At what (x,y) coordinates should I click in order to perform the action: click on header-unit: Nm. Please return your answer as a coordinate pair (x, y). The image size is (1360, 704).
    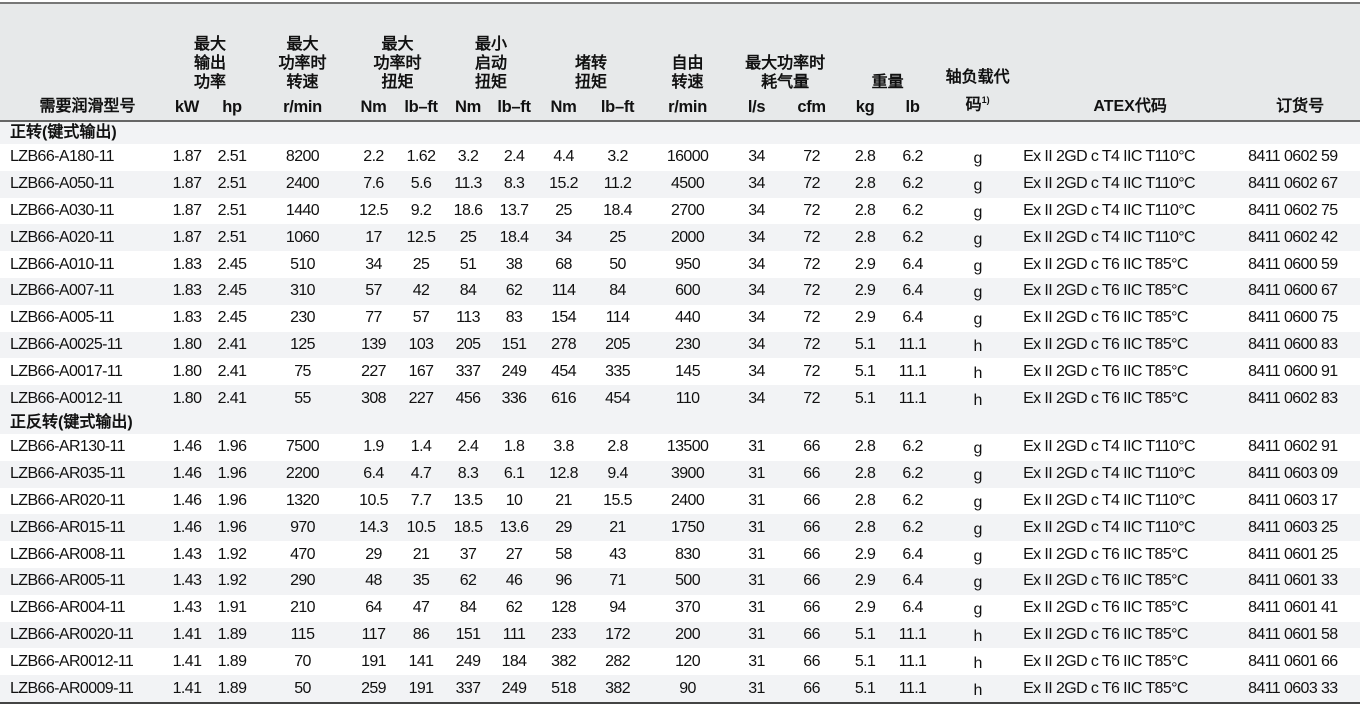
    Looking at the image, I should click on (468, 108).